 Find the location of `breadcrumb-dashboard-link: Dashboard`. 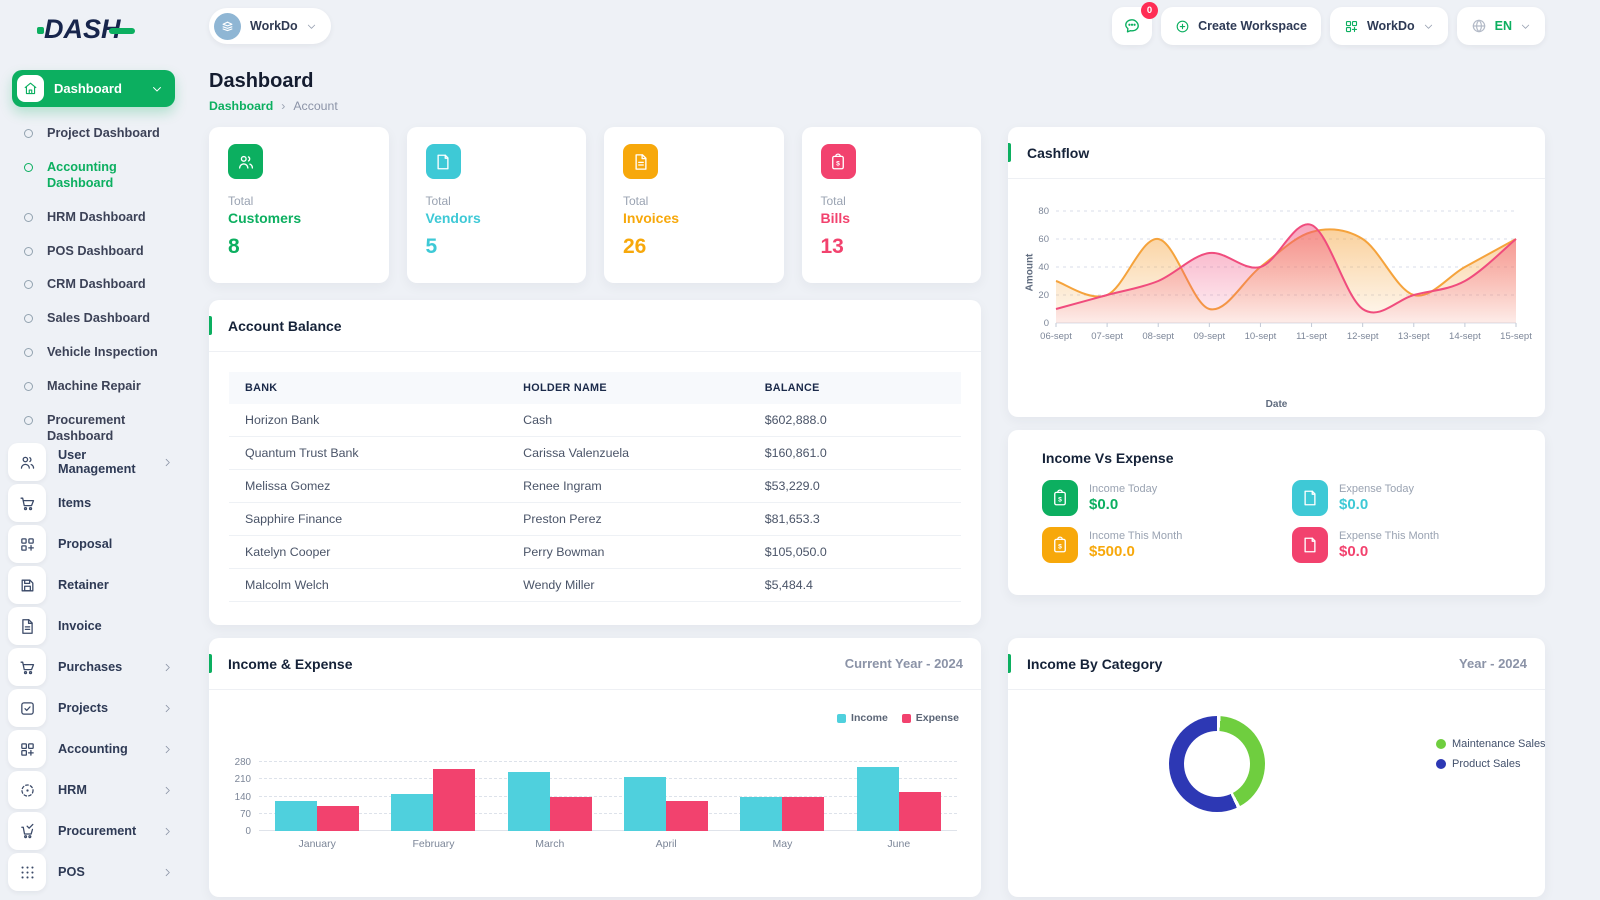

breadcrumb-dashboard-link: Dashboard is located at coordinates (241, 106).